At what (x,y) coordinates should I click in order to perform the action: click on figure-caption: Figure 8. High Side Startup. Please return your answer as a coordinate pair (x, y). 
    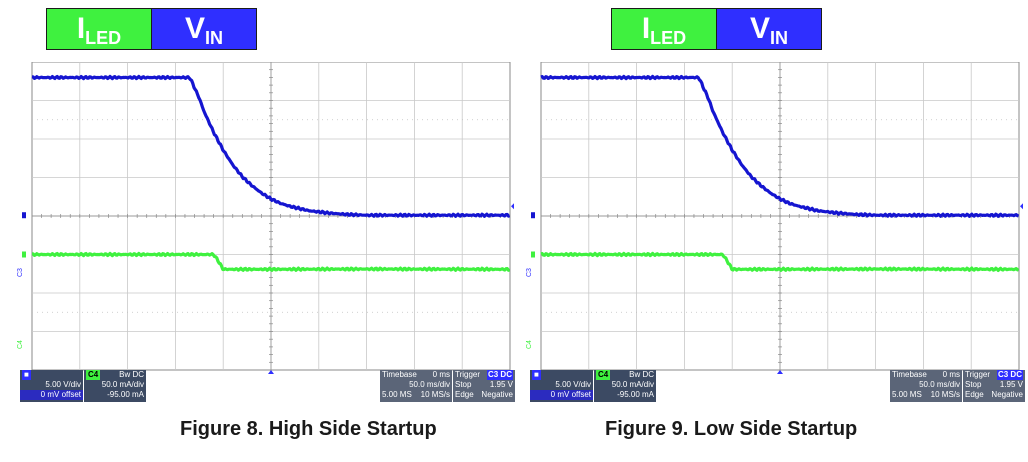
    Looking at the image, I should click on (308, 429).